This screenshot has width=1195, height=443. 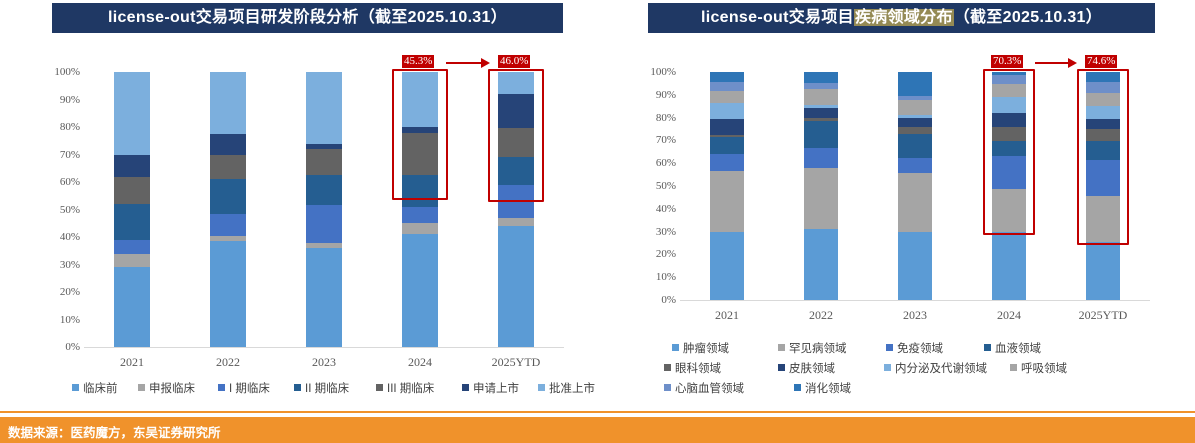 What do you see at coordinates (500, 388) in the screenshot?
I see `legend-item: 申请上市` at bounding box center [500, 388].